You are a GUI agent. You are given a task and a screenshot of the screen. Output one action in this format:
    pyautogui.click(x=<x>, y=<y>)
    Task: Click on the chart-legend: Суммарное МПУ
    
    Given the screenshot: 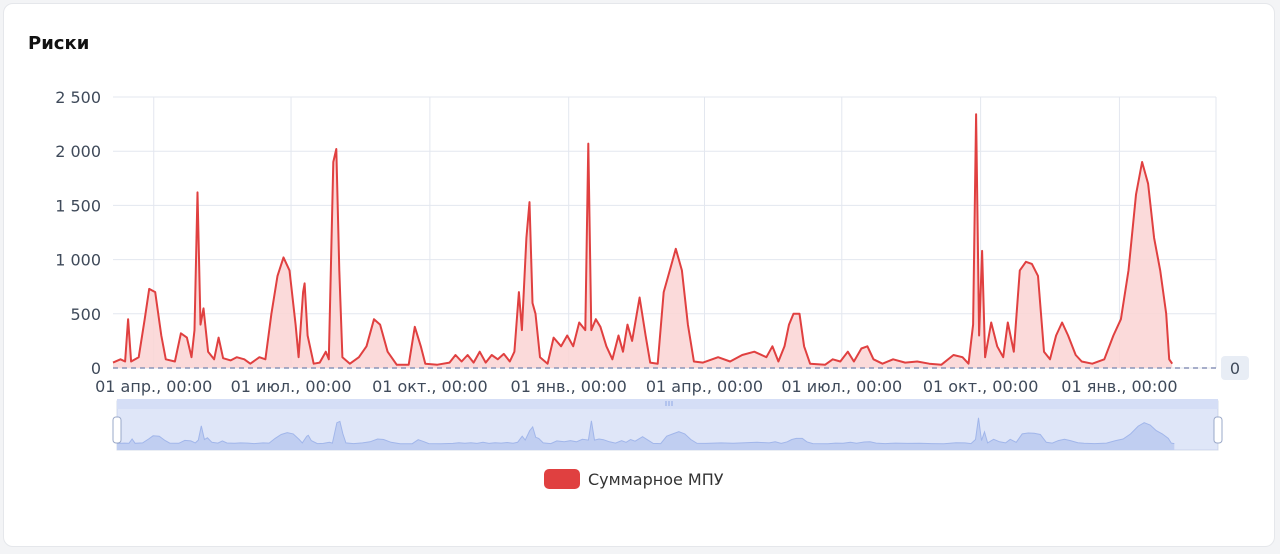 What is the action you would take?
    pyautogui.click(x=634, y=479)
    